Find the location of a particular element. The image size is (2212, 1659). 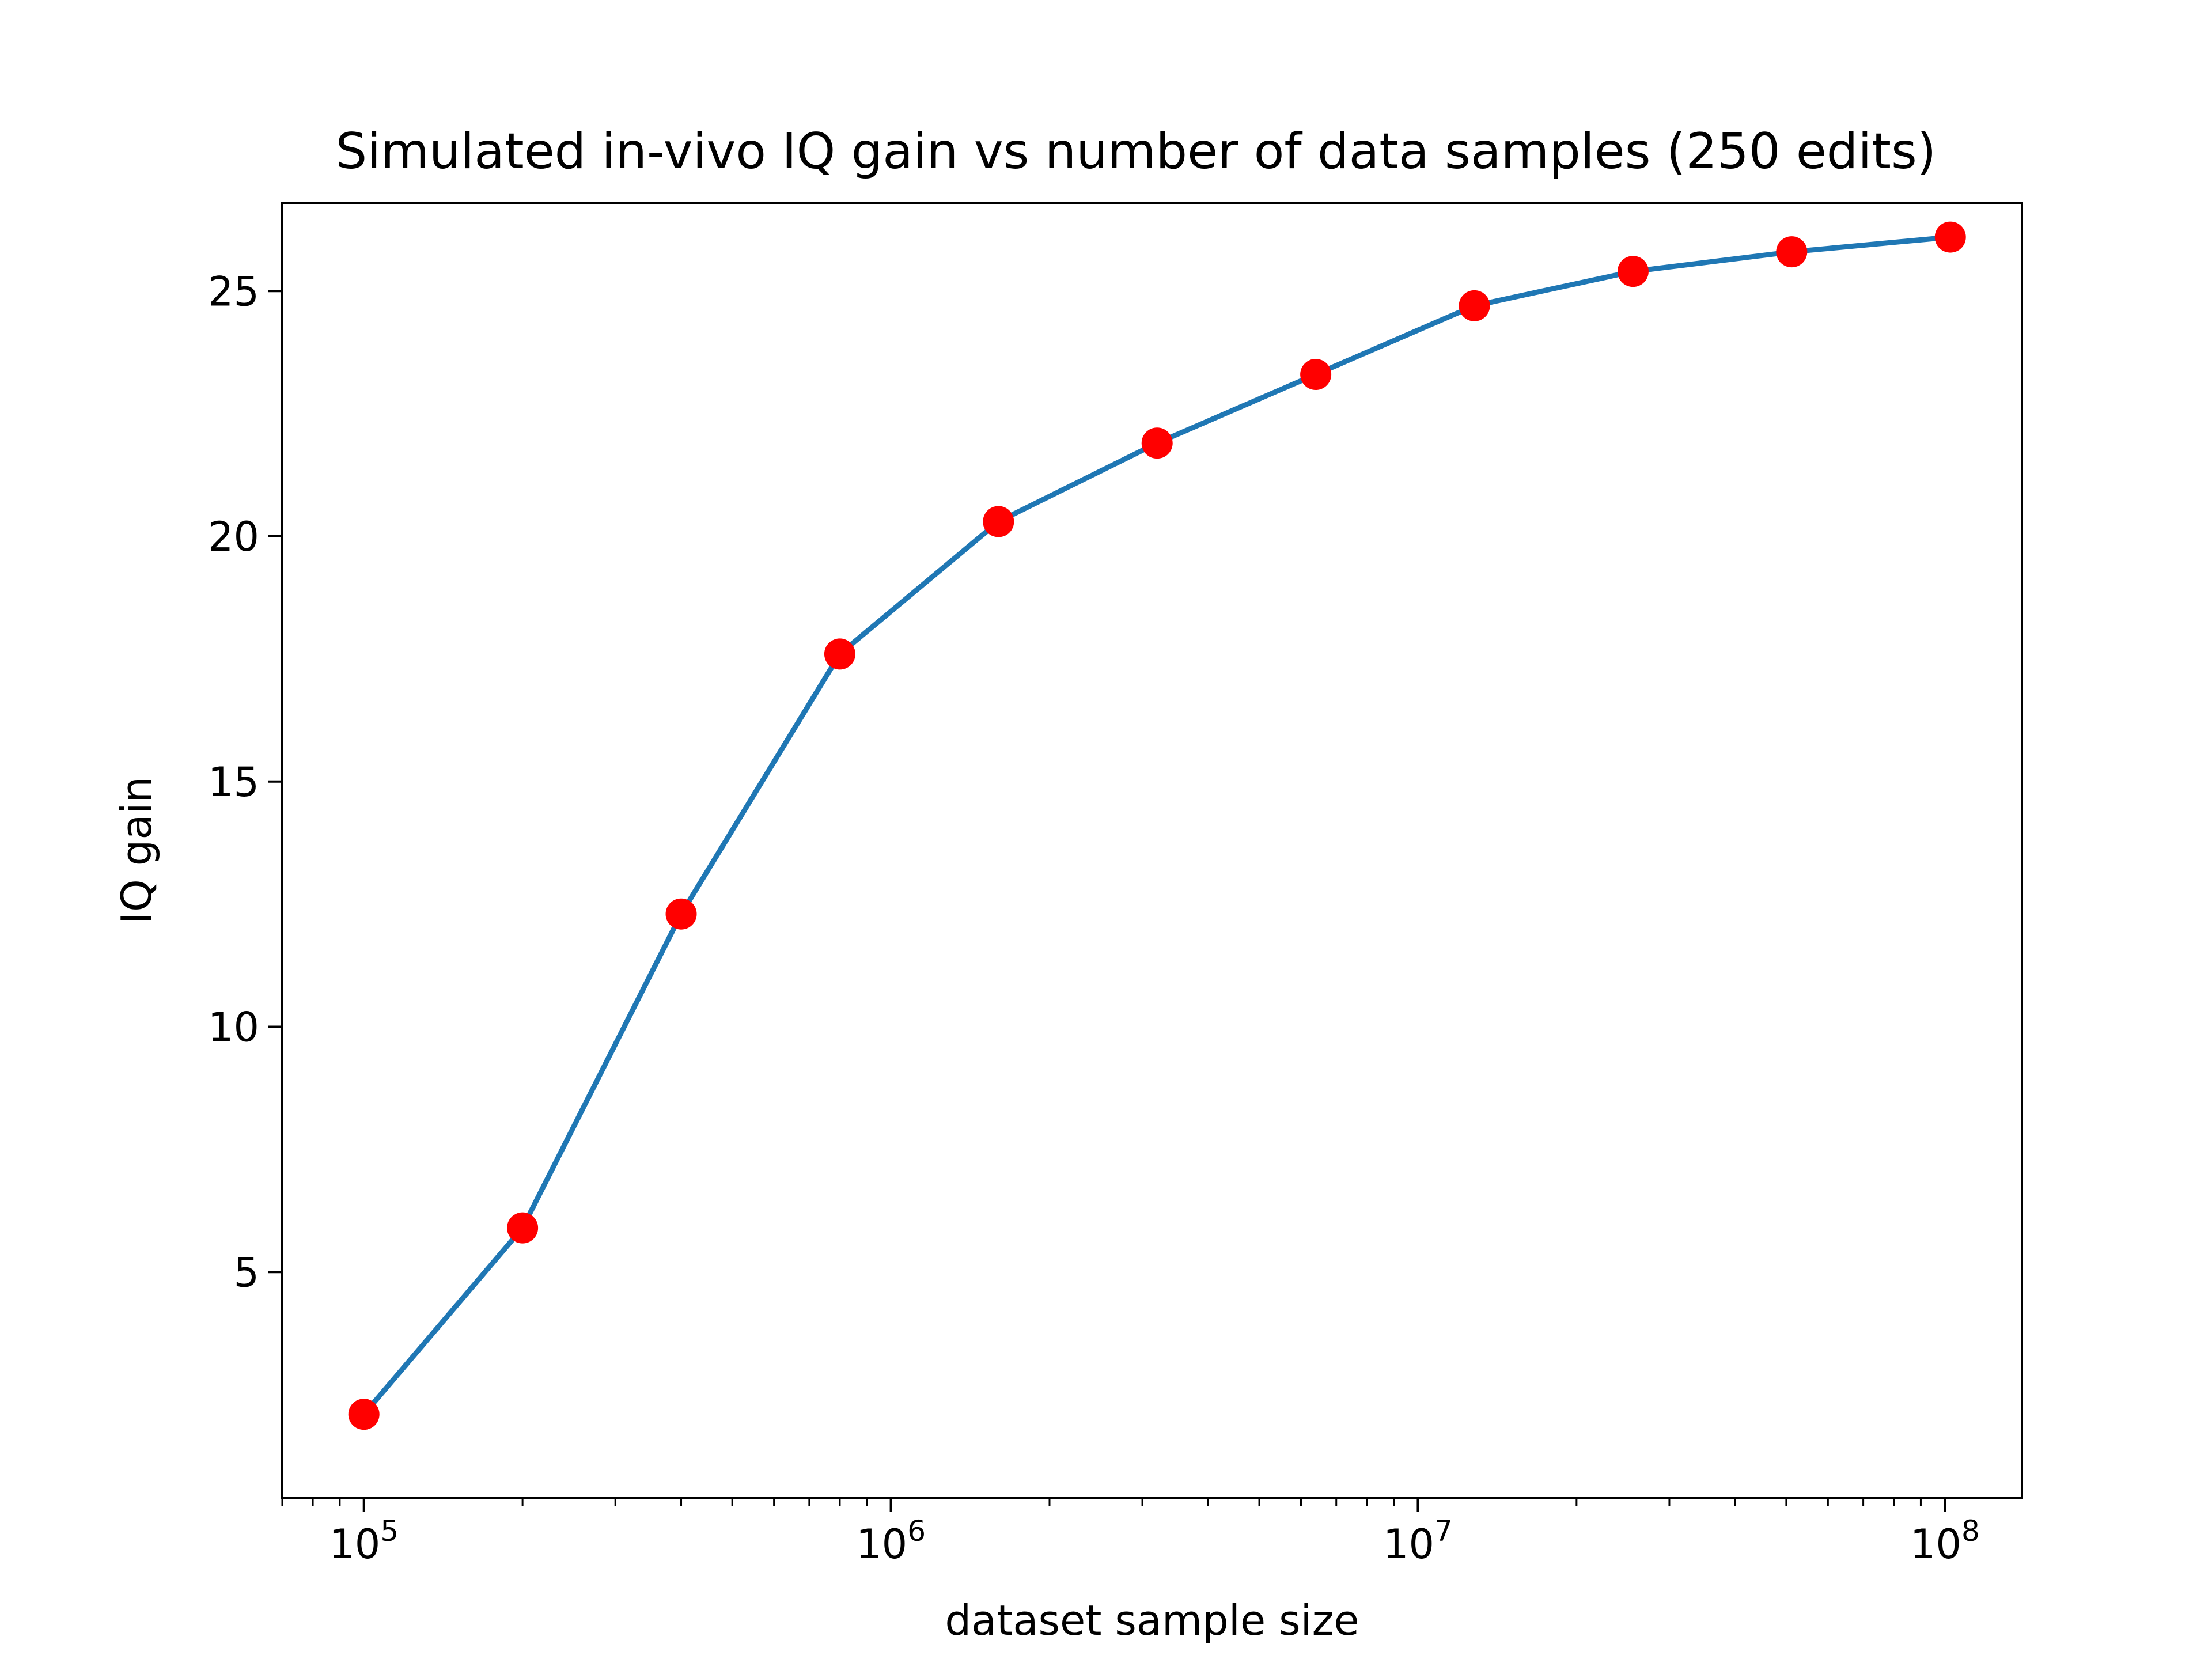

x-axis-label: dataset sample size is located at coordinates (1152, 1620).